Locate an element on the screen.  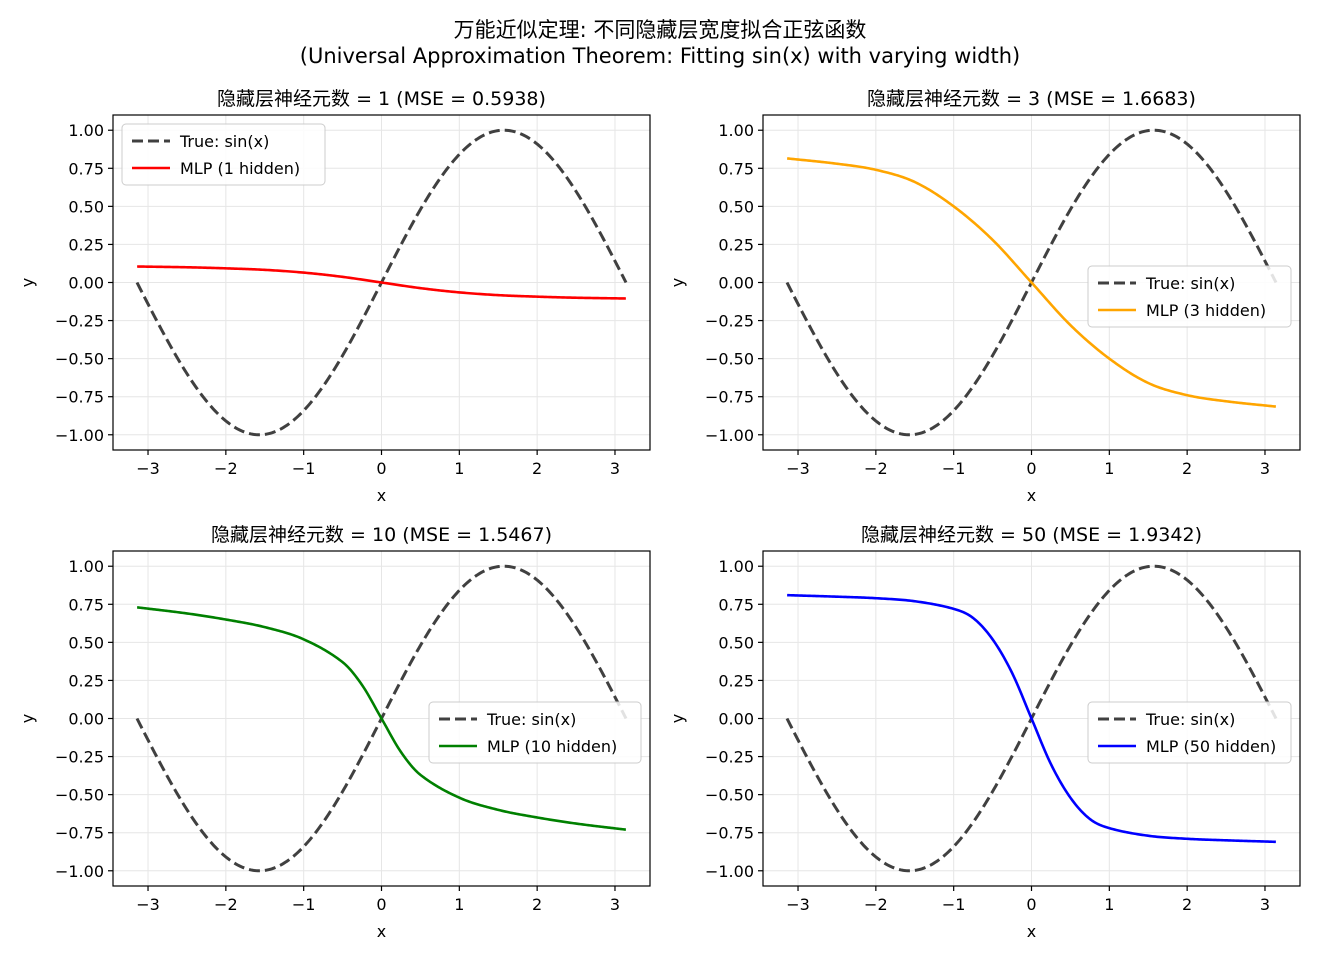
legend-label: MLP (10 hidden) is located at coordinates (552, 746).